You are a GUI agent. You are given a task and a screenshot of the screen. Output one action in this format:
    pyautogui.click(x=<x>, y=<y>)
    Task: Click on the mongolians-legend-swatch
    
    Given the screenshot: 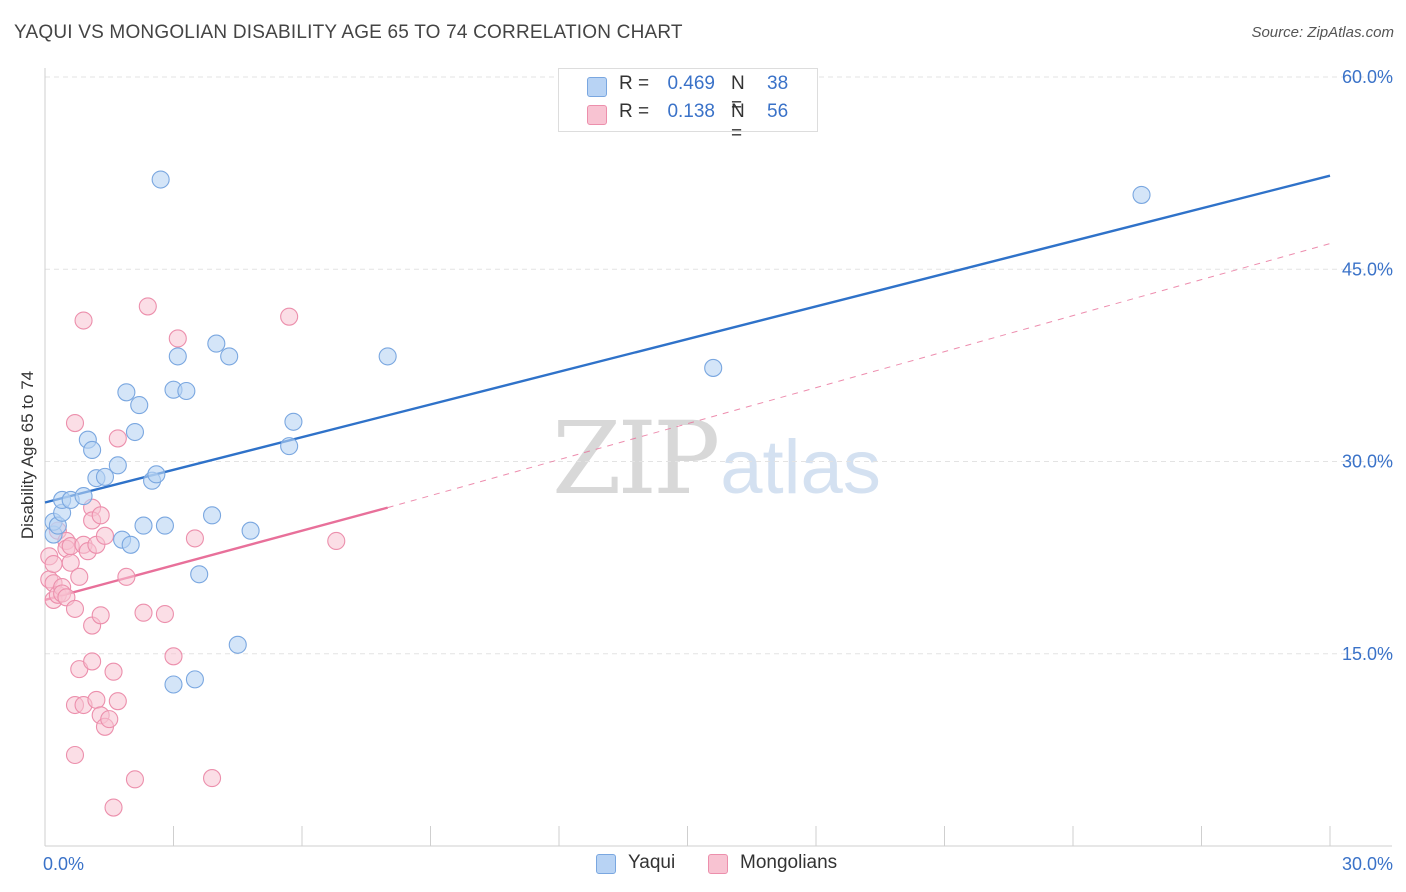 What is the action you would take?
    pyautogui.click(x=718, y=864)
    